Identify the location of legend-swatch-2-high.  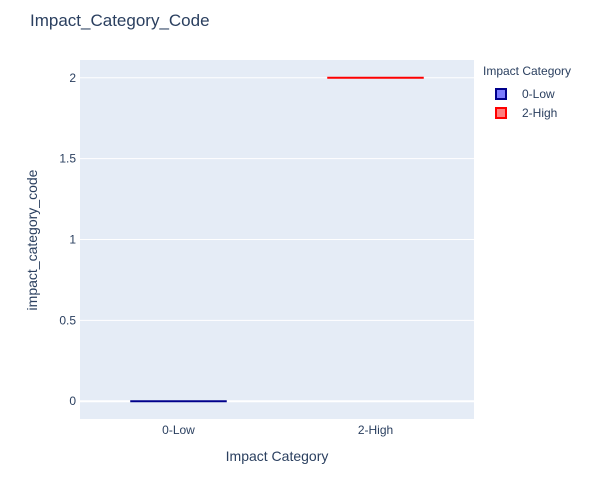
(501, 112).